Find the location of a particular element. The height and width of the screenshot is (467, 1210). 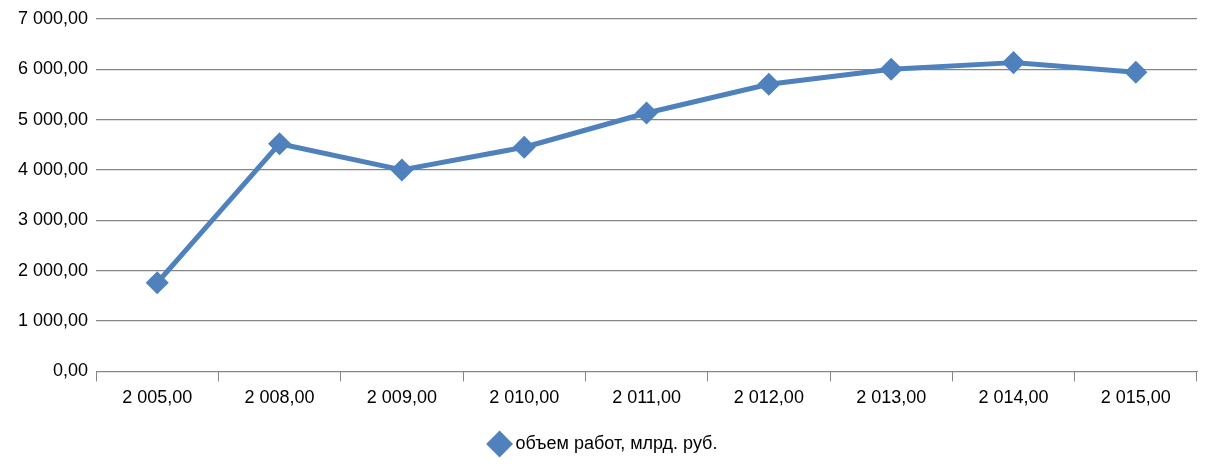

y-tick-label: 3 000,00 is located at coordinates (53, 219).